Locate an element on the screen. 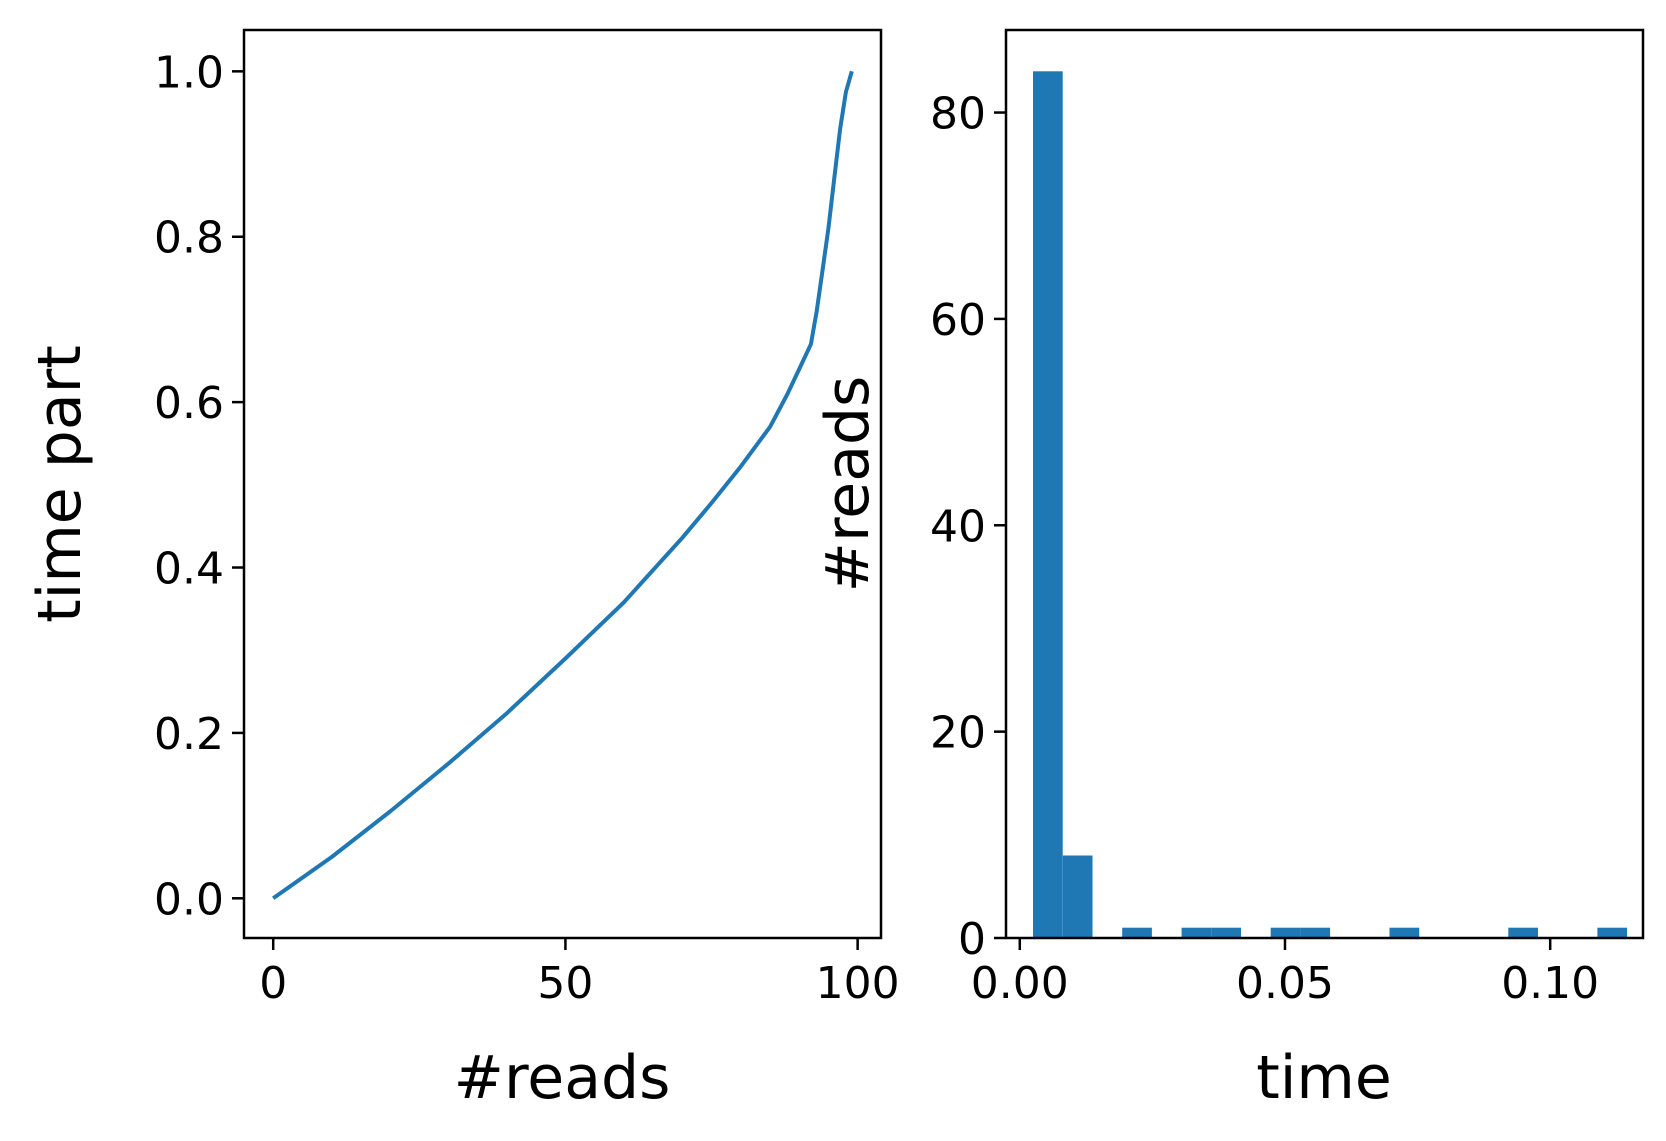  hist-x-tick-label: 0.00 is located at coordinates (1020, 983).